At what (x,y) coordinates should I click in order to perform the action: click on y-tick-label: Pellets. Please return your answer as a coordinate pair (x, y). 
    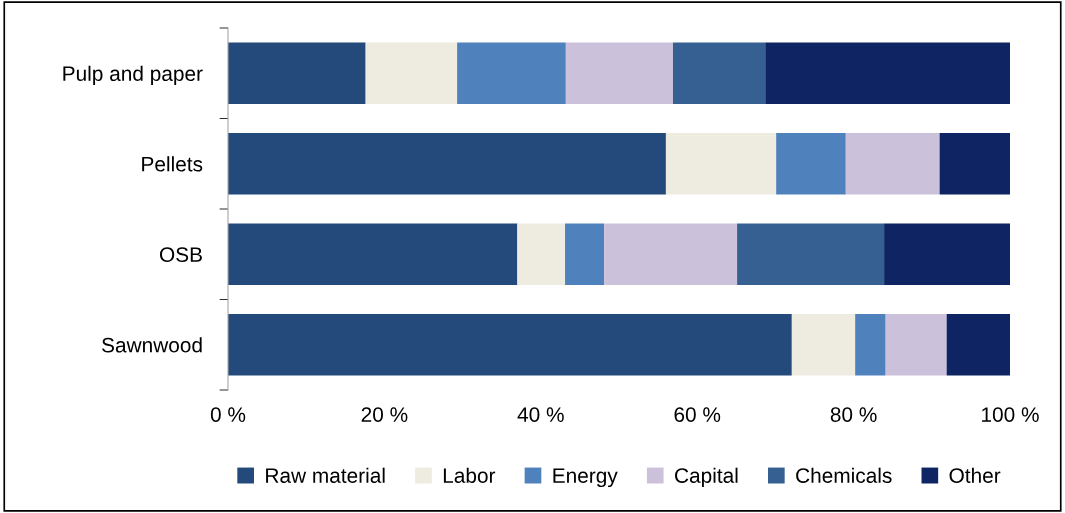
    Looking at the image, I should click on (172, 164).